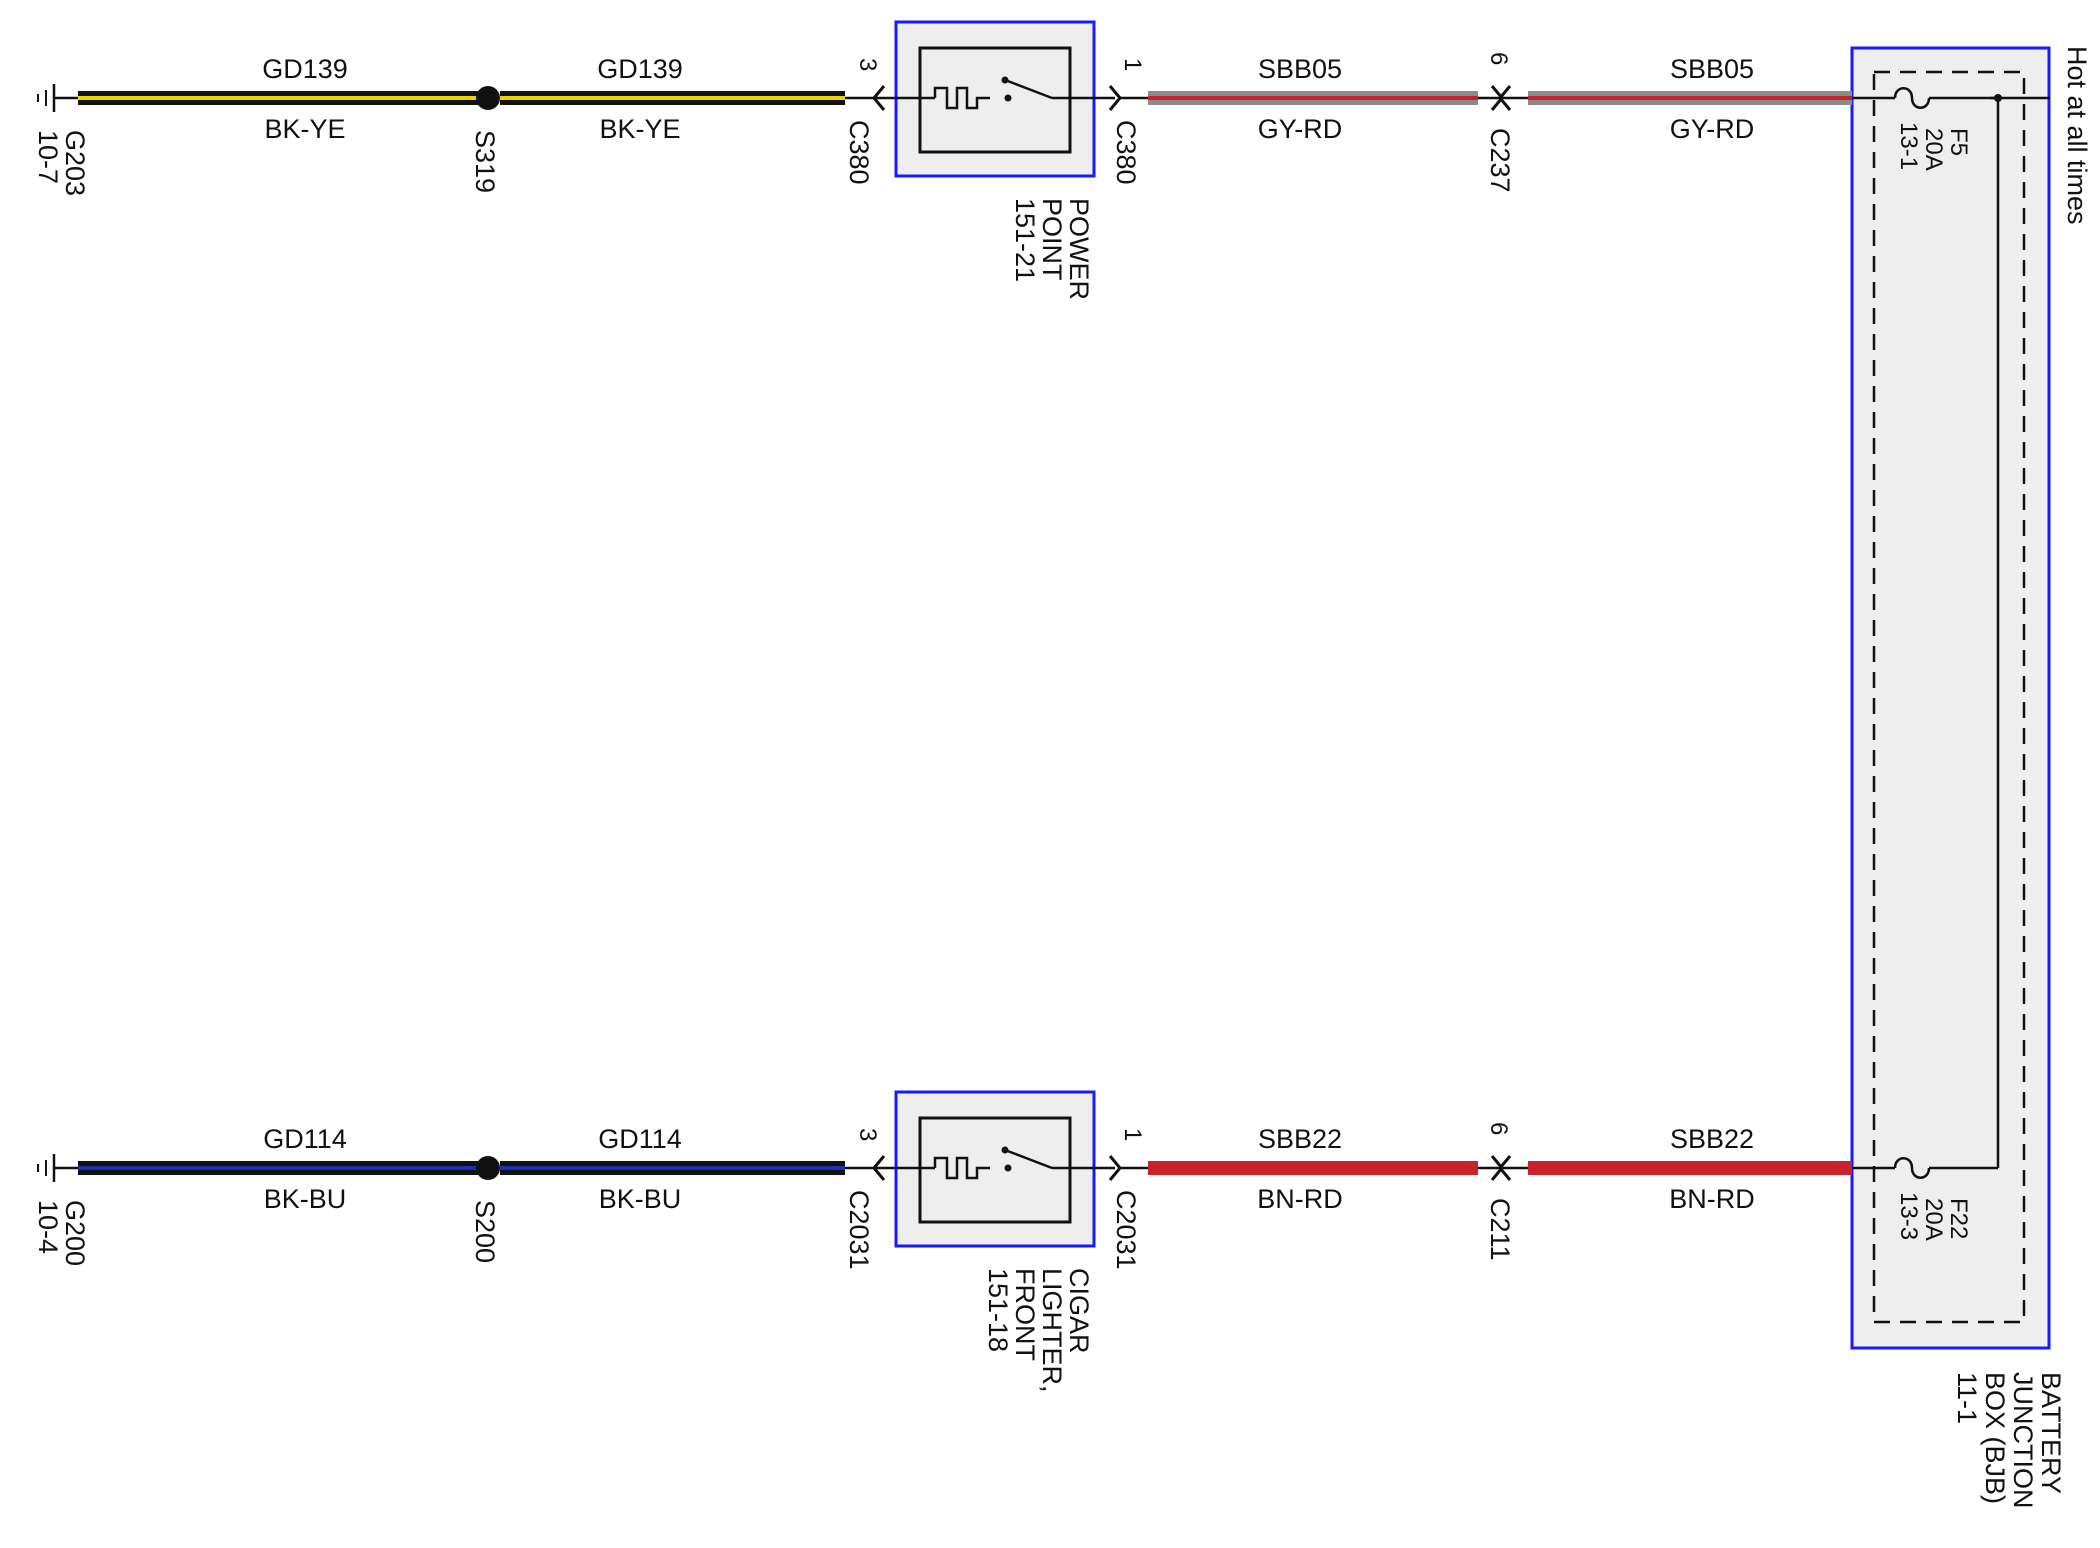  What do you see at coordinates (75, 1233) in the screenshot?
I see `ground-g200-name: G200` at bounding box center [75, 1233].